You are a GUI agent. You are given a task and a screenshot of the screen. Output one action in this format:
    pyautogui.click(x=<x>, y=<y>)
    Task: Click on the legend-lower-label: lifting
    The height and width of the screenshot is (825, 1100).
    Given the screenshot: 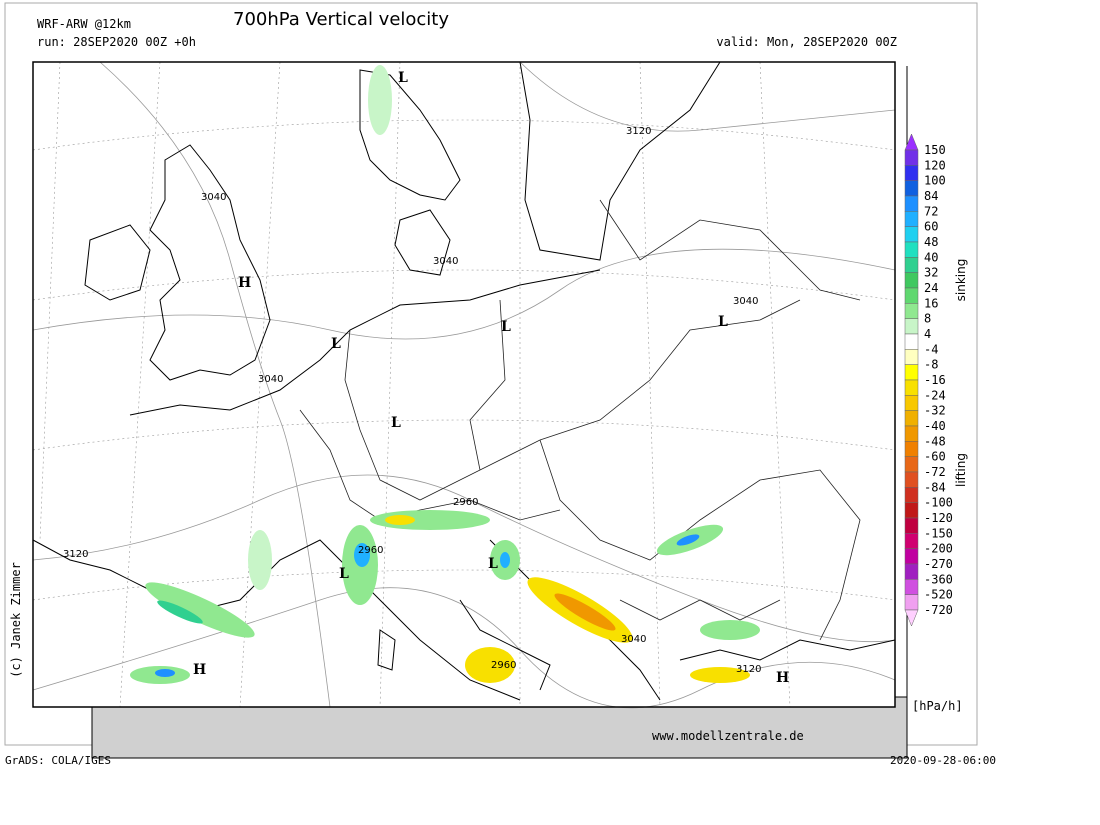 What is the action you would take?
    pyautogui.click(x=961, y=470)
    